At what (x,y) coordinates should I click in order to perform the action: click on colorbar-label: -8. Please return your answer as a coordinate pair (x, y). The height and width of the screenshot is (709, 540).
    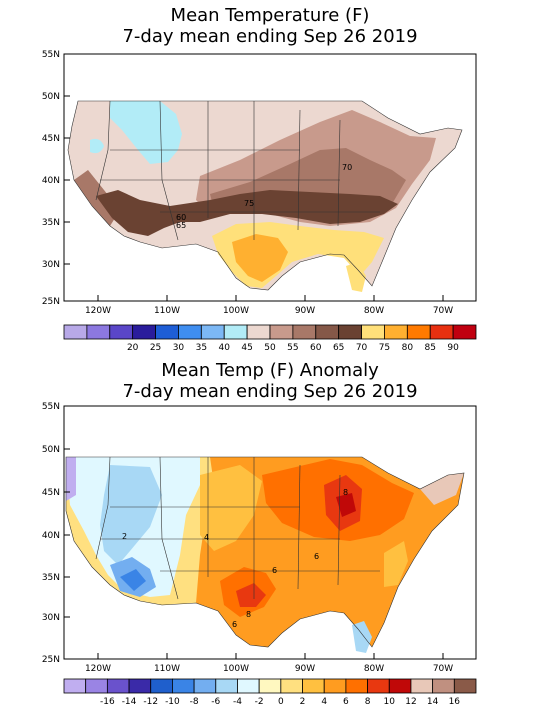
    Looking at the image, I should click on (194, 702).